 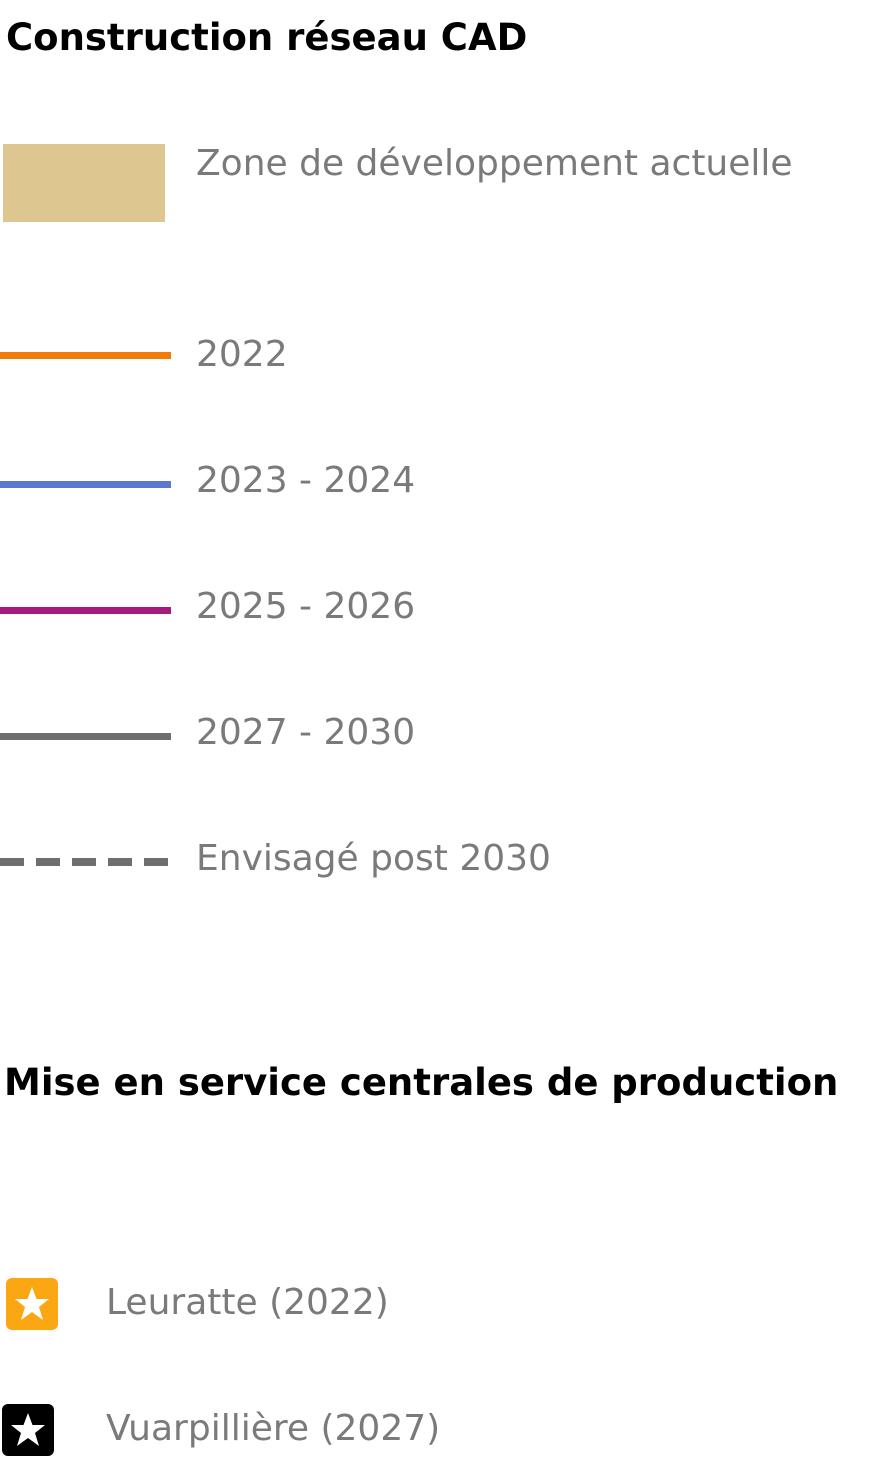 What do you see at coordinates (306, 480) in the screenshot?
I see `legend-label: 2023 - 2024` at bounding box center [306, 480].